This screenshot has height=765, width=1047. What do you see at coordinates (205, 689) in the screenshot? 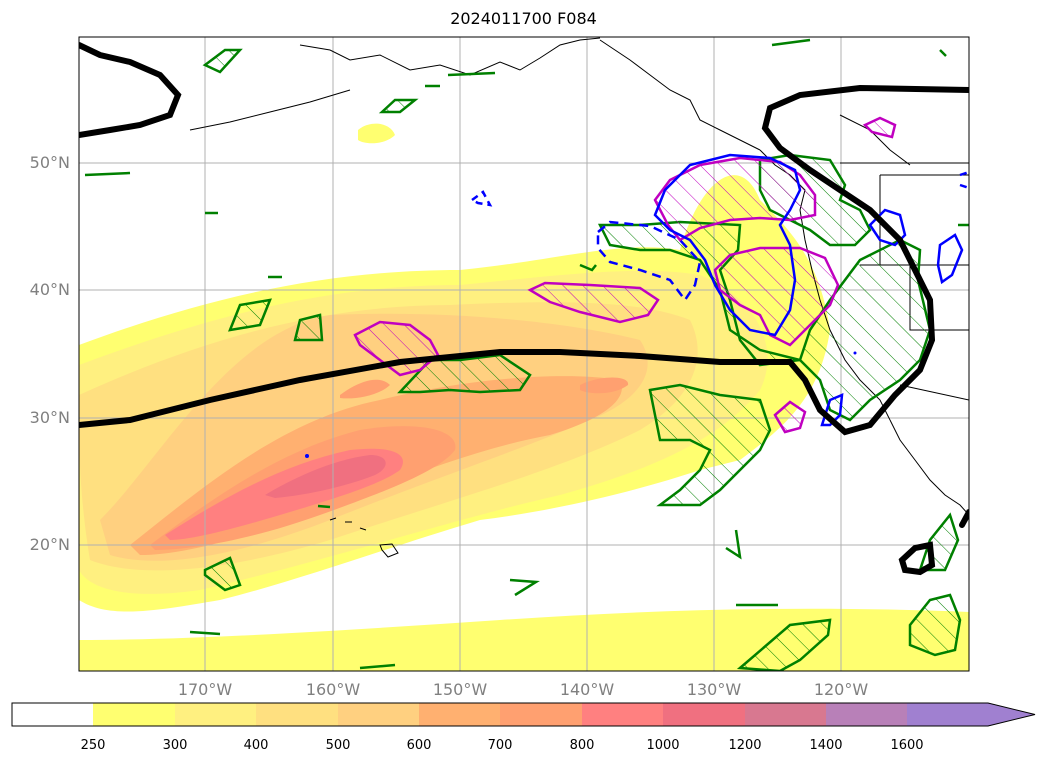
I see `lon-label-170w: 170°W` at bounding box center [205, 689].